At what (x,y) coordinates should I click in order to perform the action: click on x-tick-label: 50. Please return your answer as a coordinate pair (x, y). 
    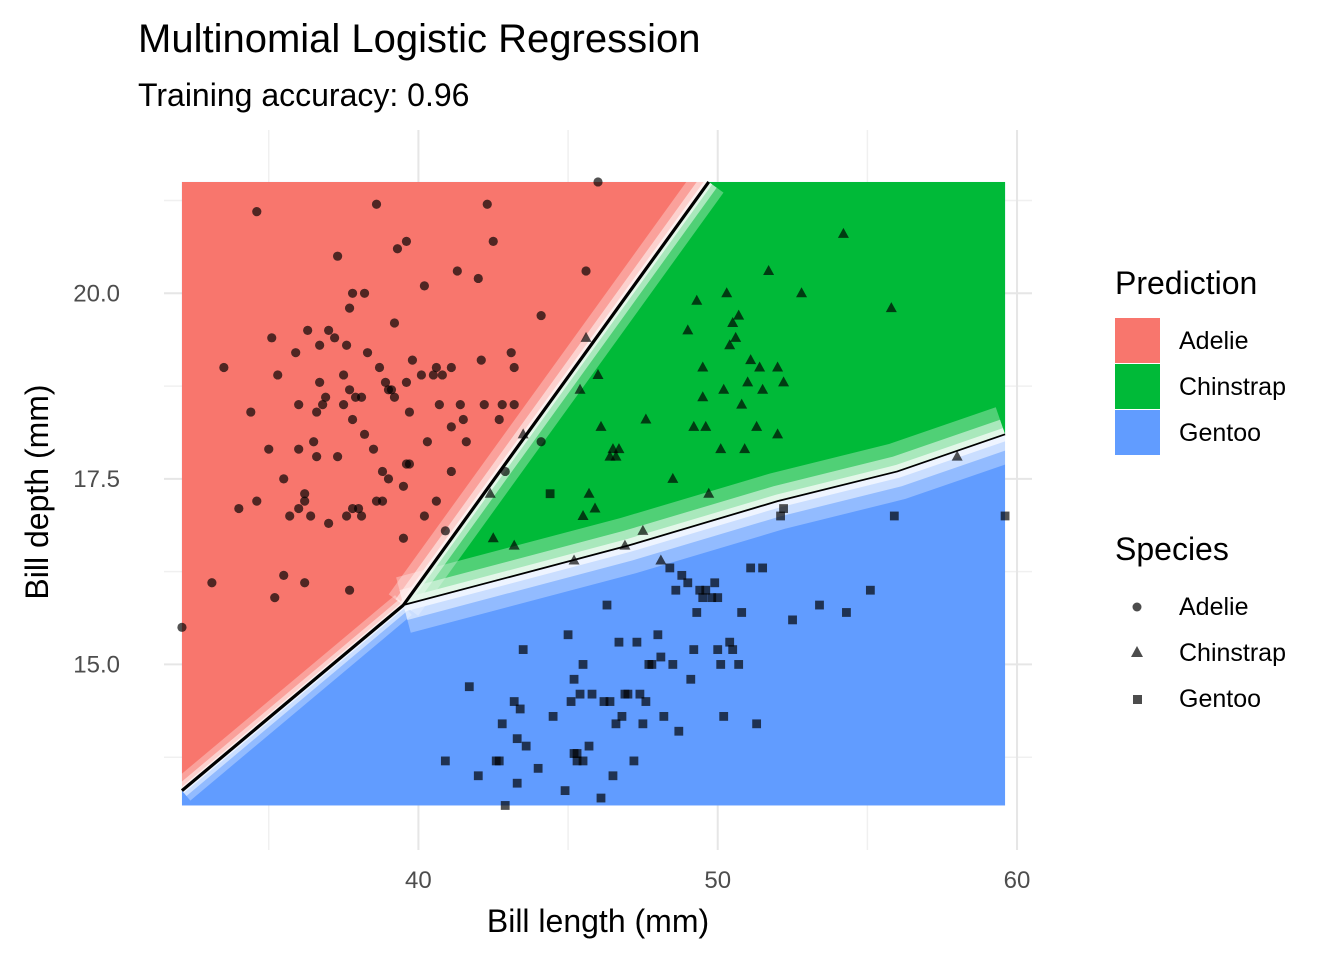
    Looking at the image, I should click on (717, 880).